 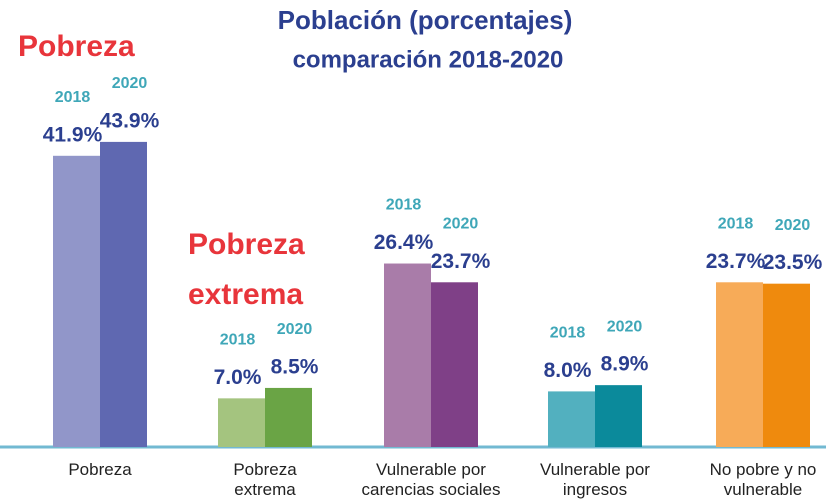 I want to click on data-label: 8.0%, so click(x=568, y=370).